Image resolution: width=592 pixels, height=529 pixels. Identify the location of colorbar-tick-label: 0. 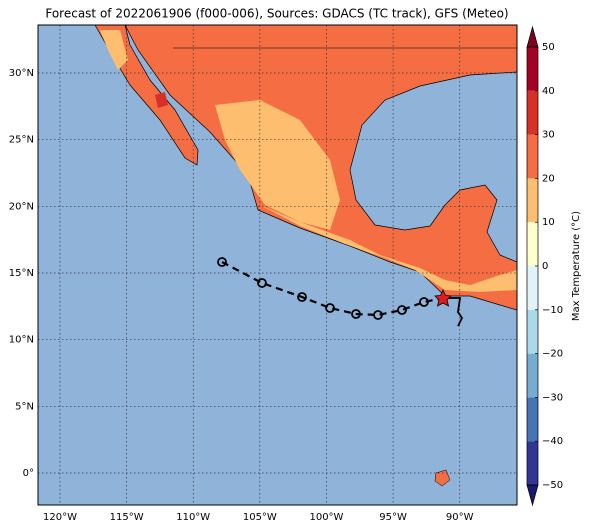
(545, 266).